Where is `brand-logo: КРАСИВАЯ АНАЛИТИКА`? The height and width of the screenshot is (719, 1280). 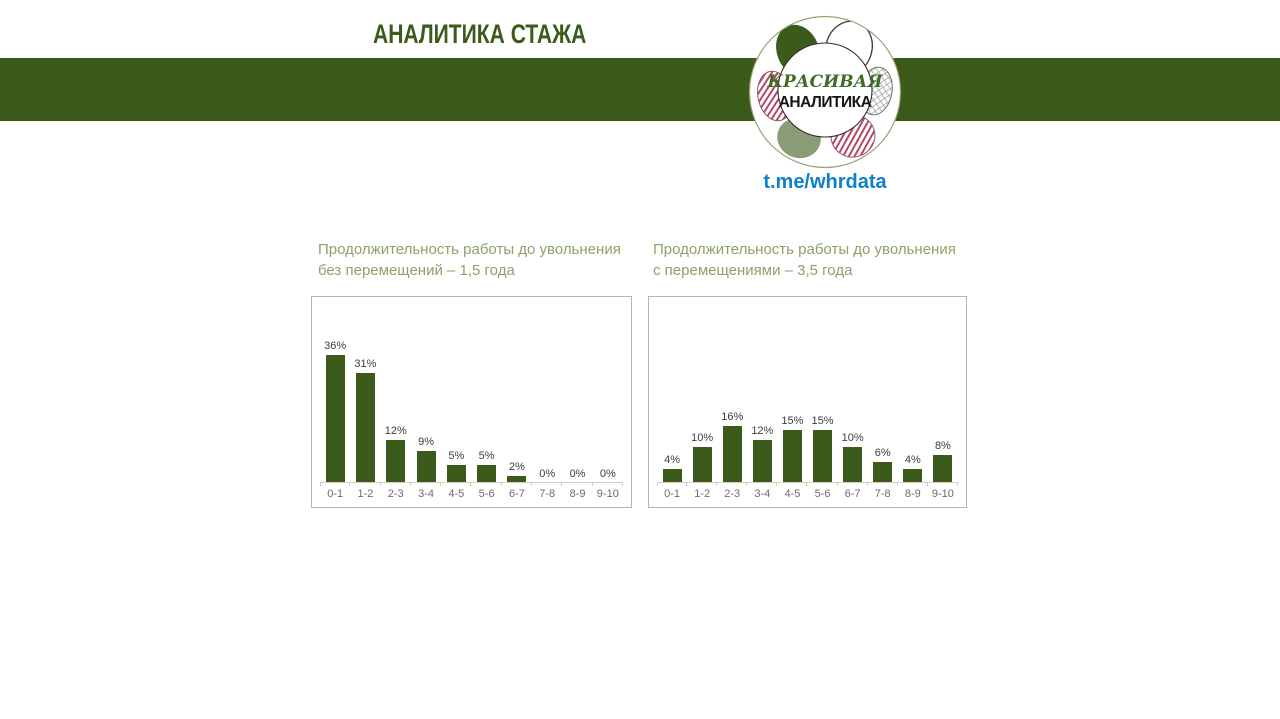 brand-logo: КРАСИВАЯ АНАЛИТИКА is located at coordinates (825, 92).